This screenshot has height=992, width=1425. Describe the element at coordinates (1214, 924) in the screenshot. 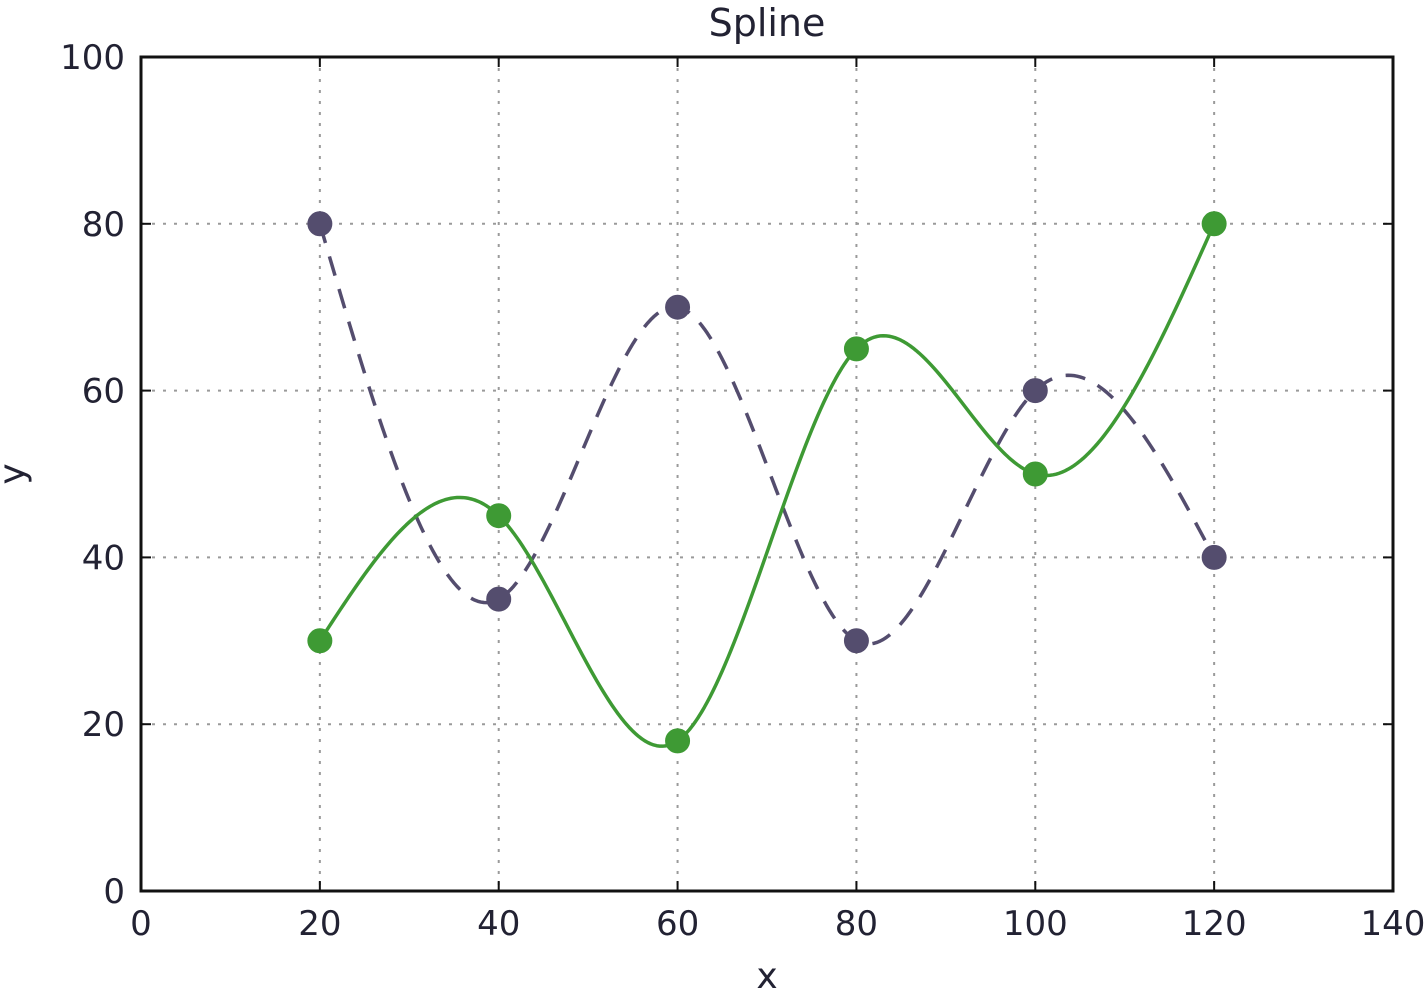

I see `x-tick-label-120: 120` at that location.